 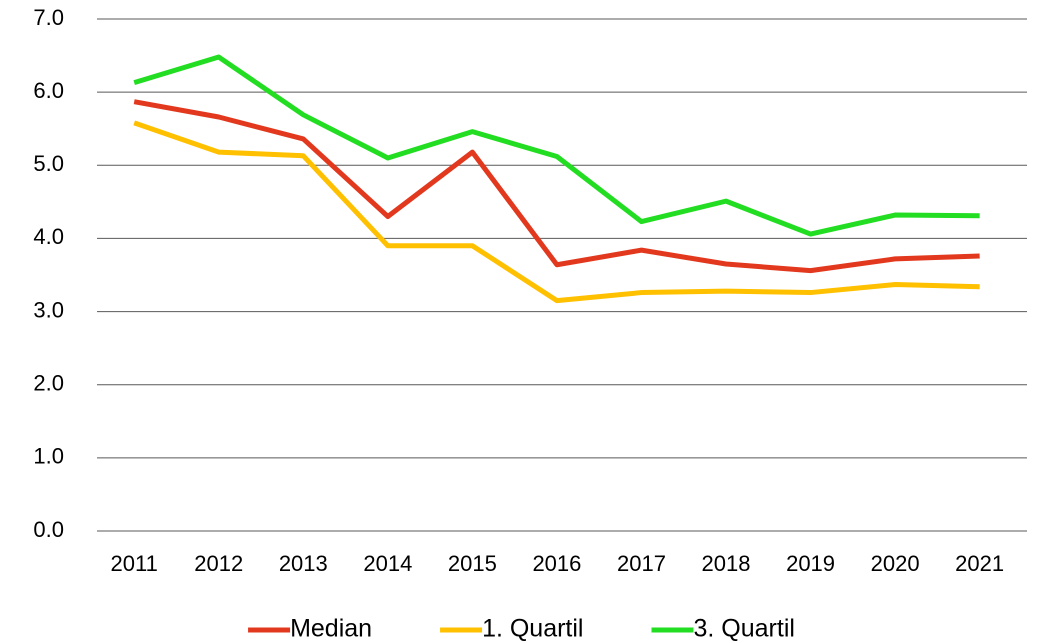 What do you see at coordinates (48, 309) in the screenshot?
I see `y-tick-label: 3.0` at bounding box center [48, 309].